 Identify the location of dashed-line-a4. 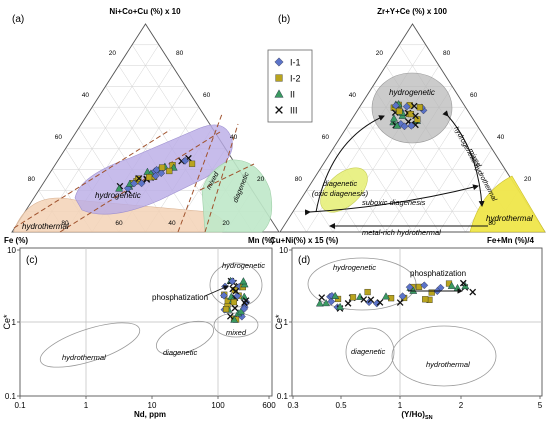
(221, 178).